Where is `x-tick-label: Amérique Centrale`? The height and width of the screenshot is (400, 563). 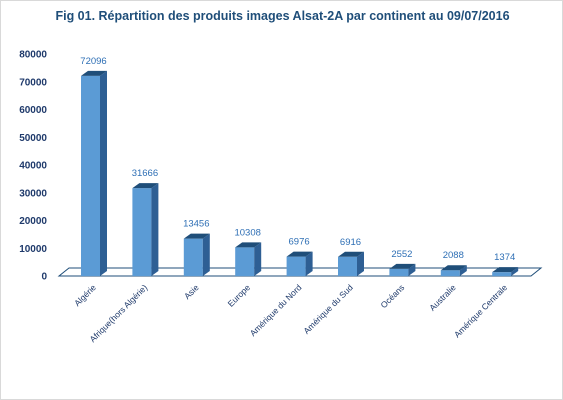
x-tick-label: Amérique Centrale is located at coordinates (480, 310).